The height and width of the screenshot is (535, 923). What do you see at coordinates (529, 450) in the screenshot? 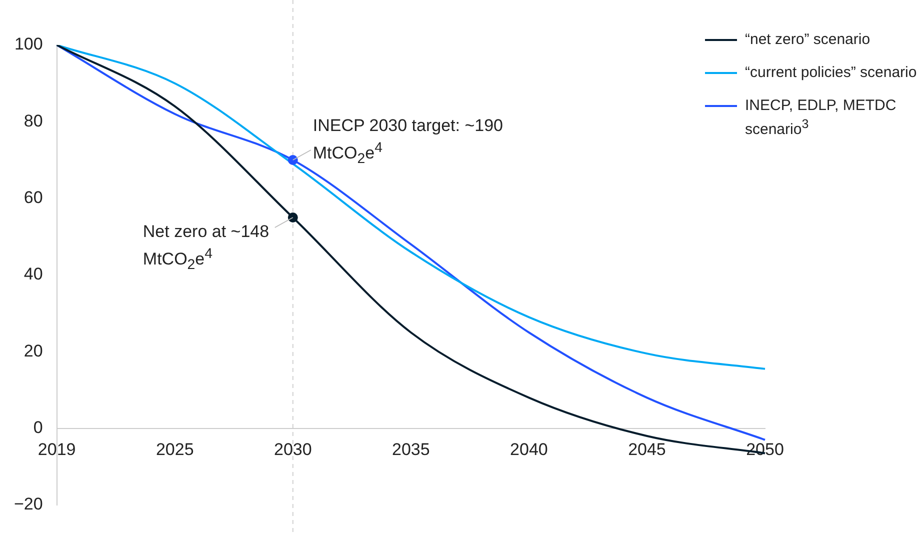
I see `x-tick-label: 2040` at bounding box center [529, 450].